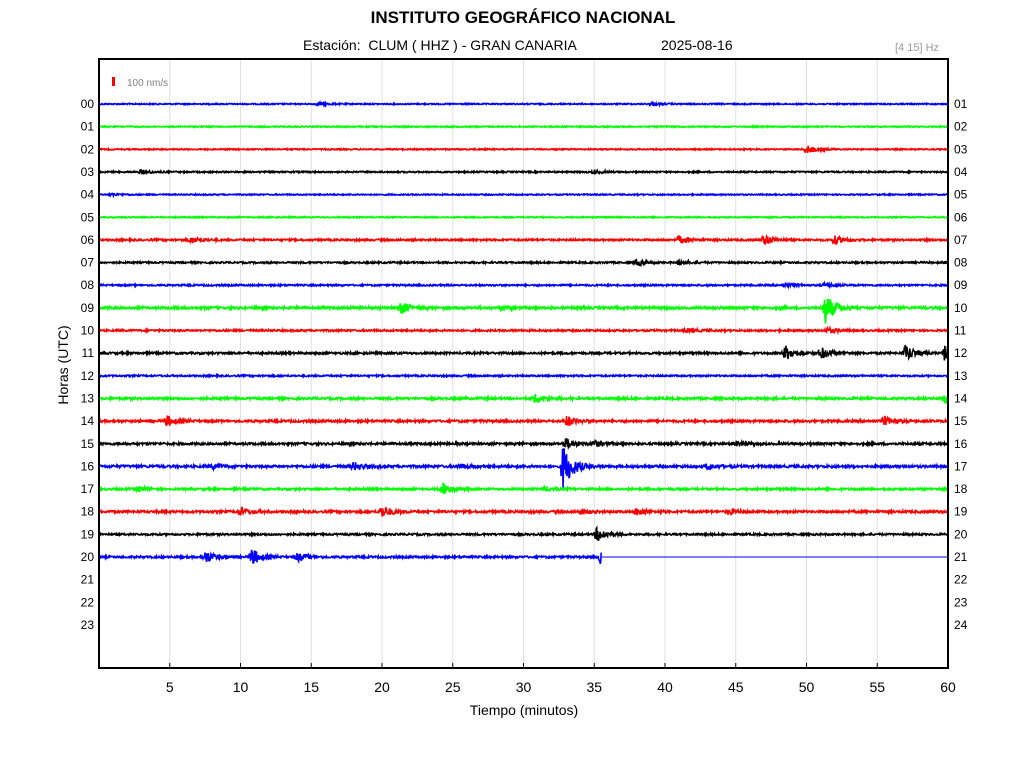  I want to click on y-tick-left-label: 17, so click(88, 489).